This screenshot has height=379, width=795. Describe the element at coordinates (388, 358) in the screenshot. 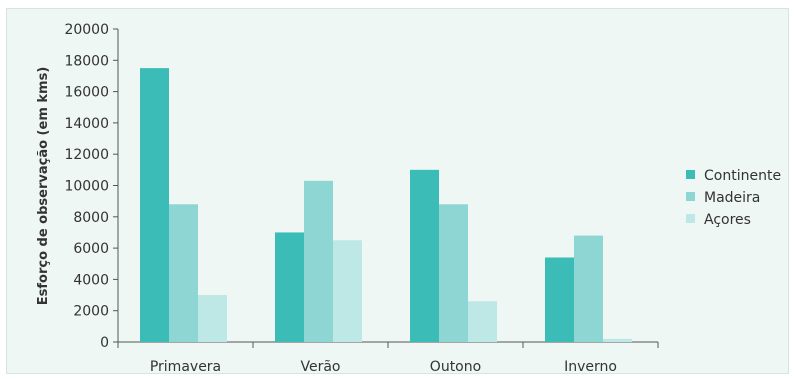

I see `x-axis: Primavera Verão Outono Inverno` at that location.